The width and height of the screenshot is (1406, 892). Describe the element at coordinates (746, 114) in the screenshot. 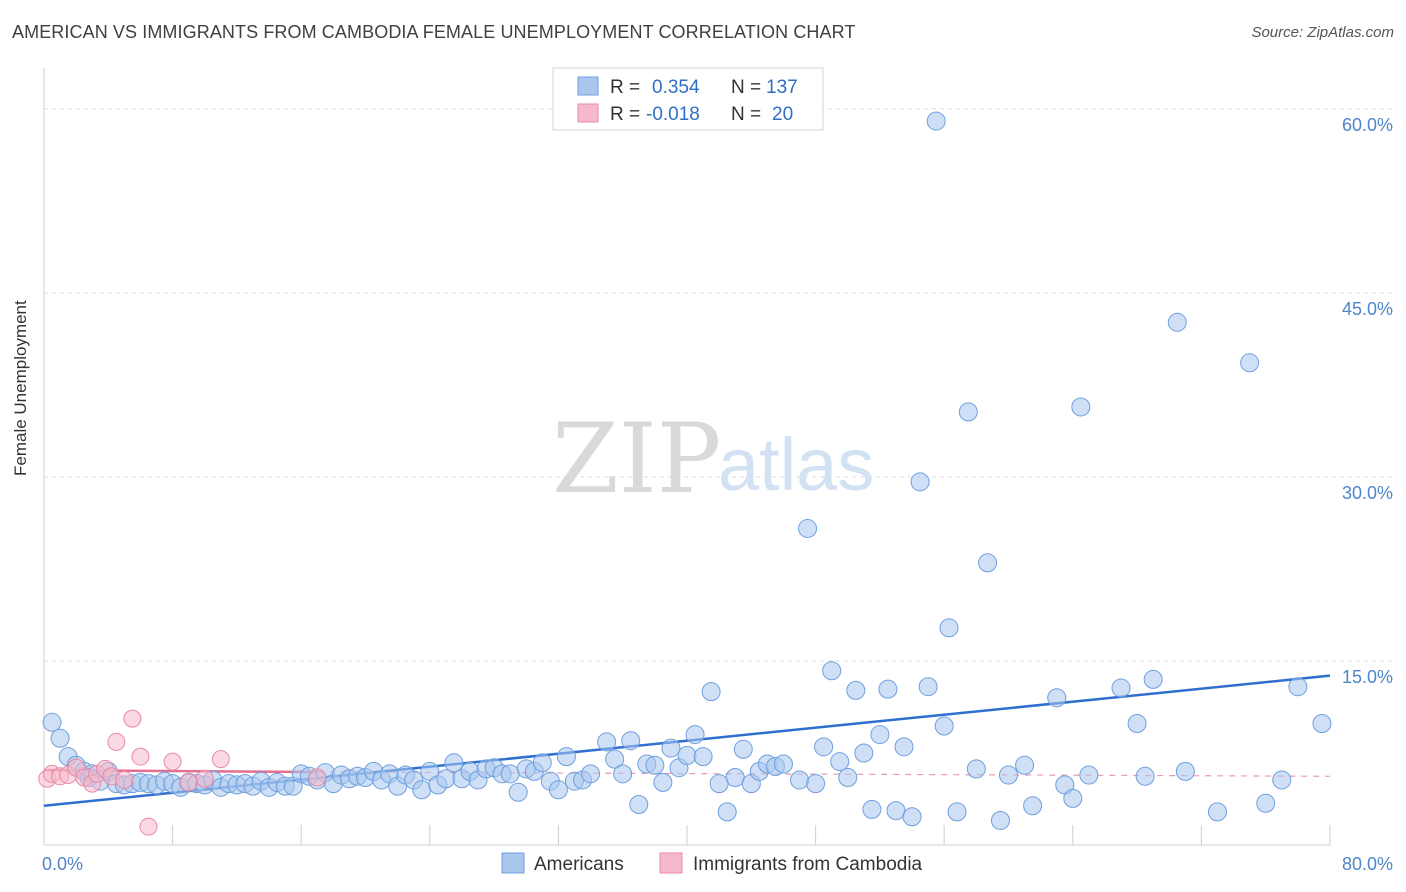

I see `legend-n-label-cambodia: N =` at that location.